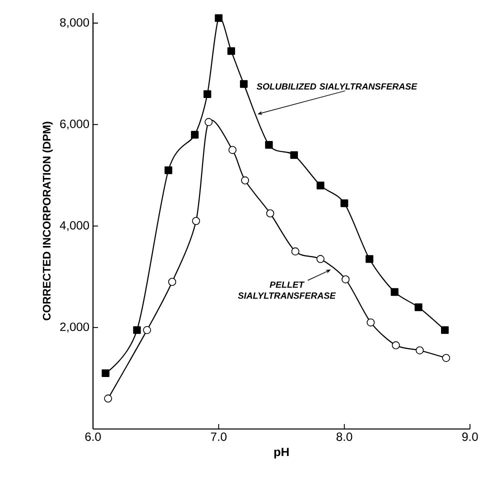 The height and width of the screenshot is (479, 483). I want to click on y-tick-label: 2,000, so click(75, 327).